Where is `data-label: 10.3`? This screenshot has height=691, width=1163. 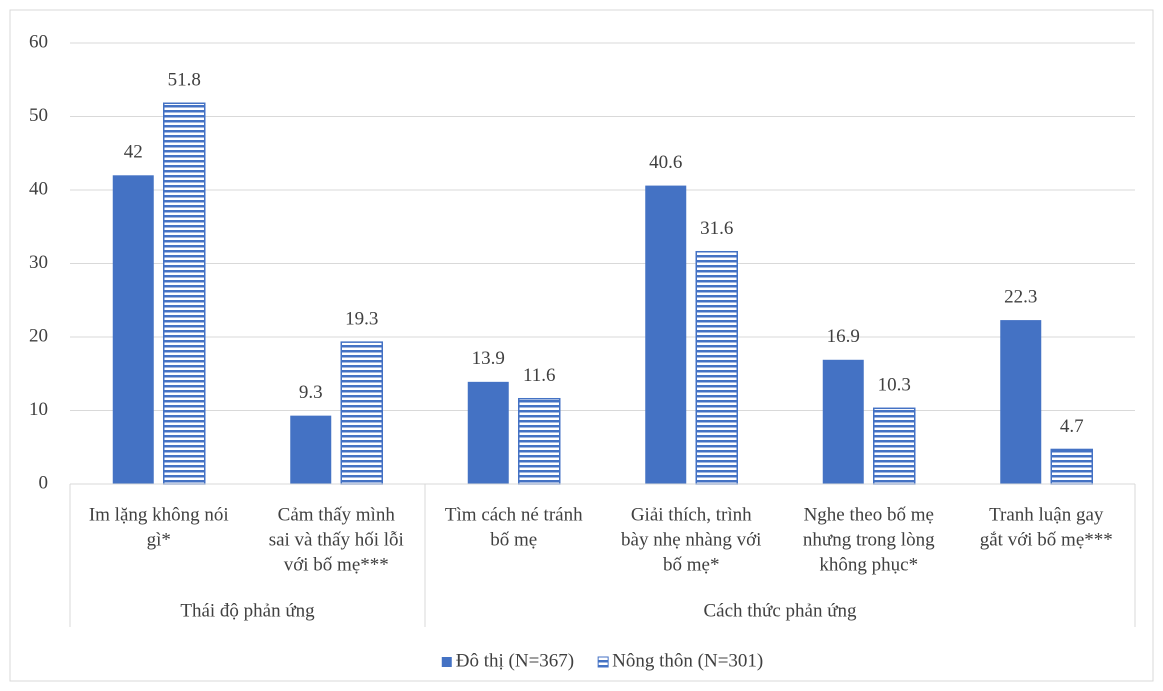
data-label: 10.3 is located at coordinates (894, 385).